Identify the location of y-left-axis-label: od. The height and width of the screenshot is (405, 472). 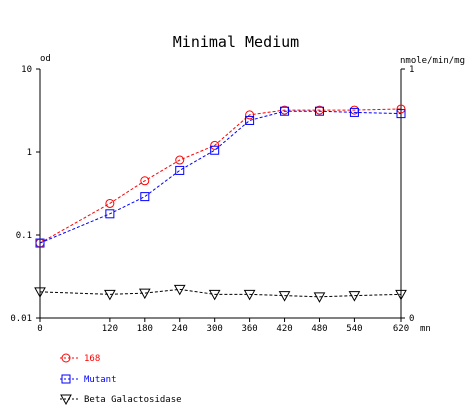
(45, 59).